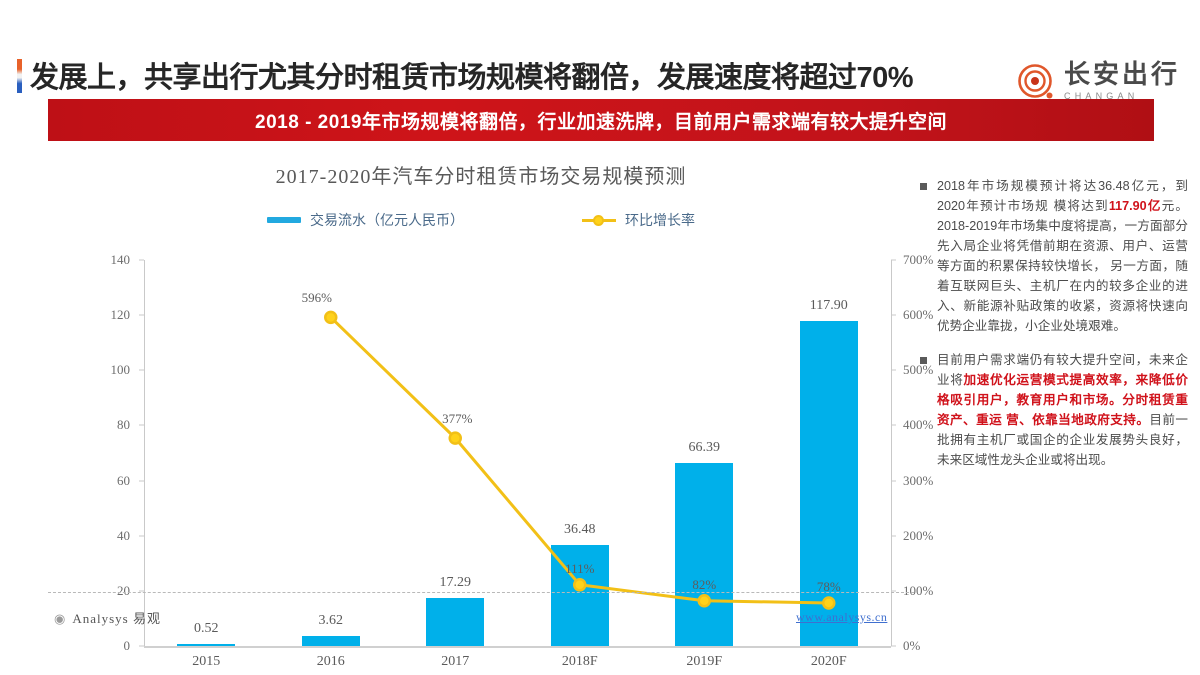 This screenshot has width=1200, height=675. What do you see at coordinates (472, 78) in the screenshot?
I see `page-title: 发展上，共享出行尤其分时租赁市场规模将翻倍，发展速度将超过70%` at bounding box center [472, 78].